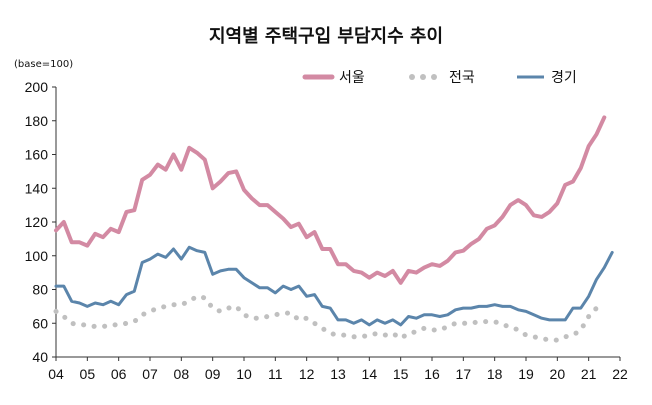 The height and width of the screenshot is (405, 652). Describe the element at coordinates (37, 188) in the screenshot. I see `y-tick-label: 140` at that location.